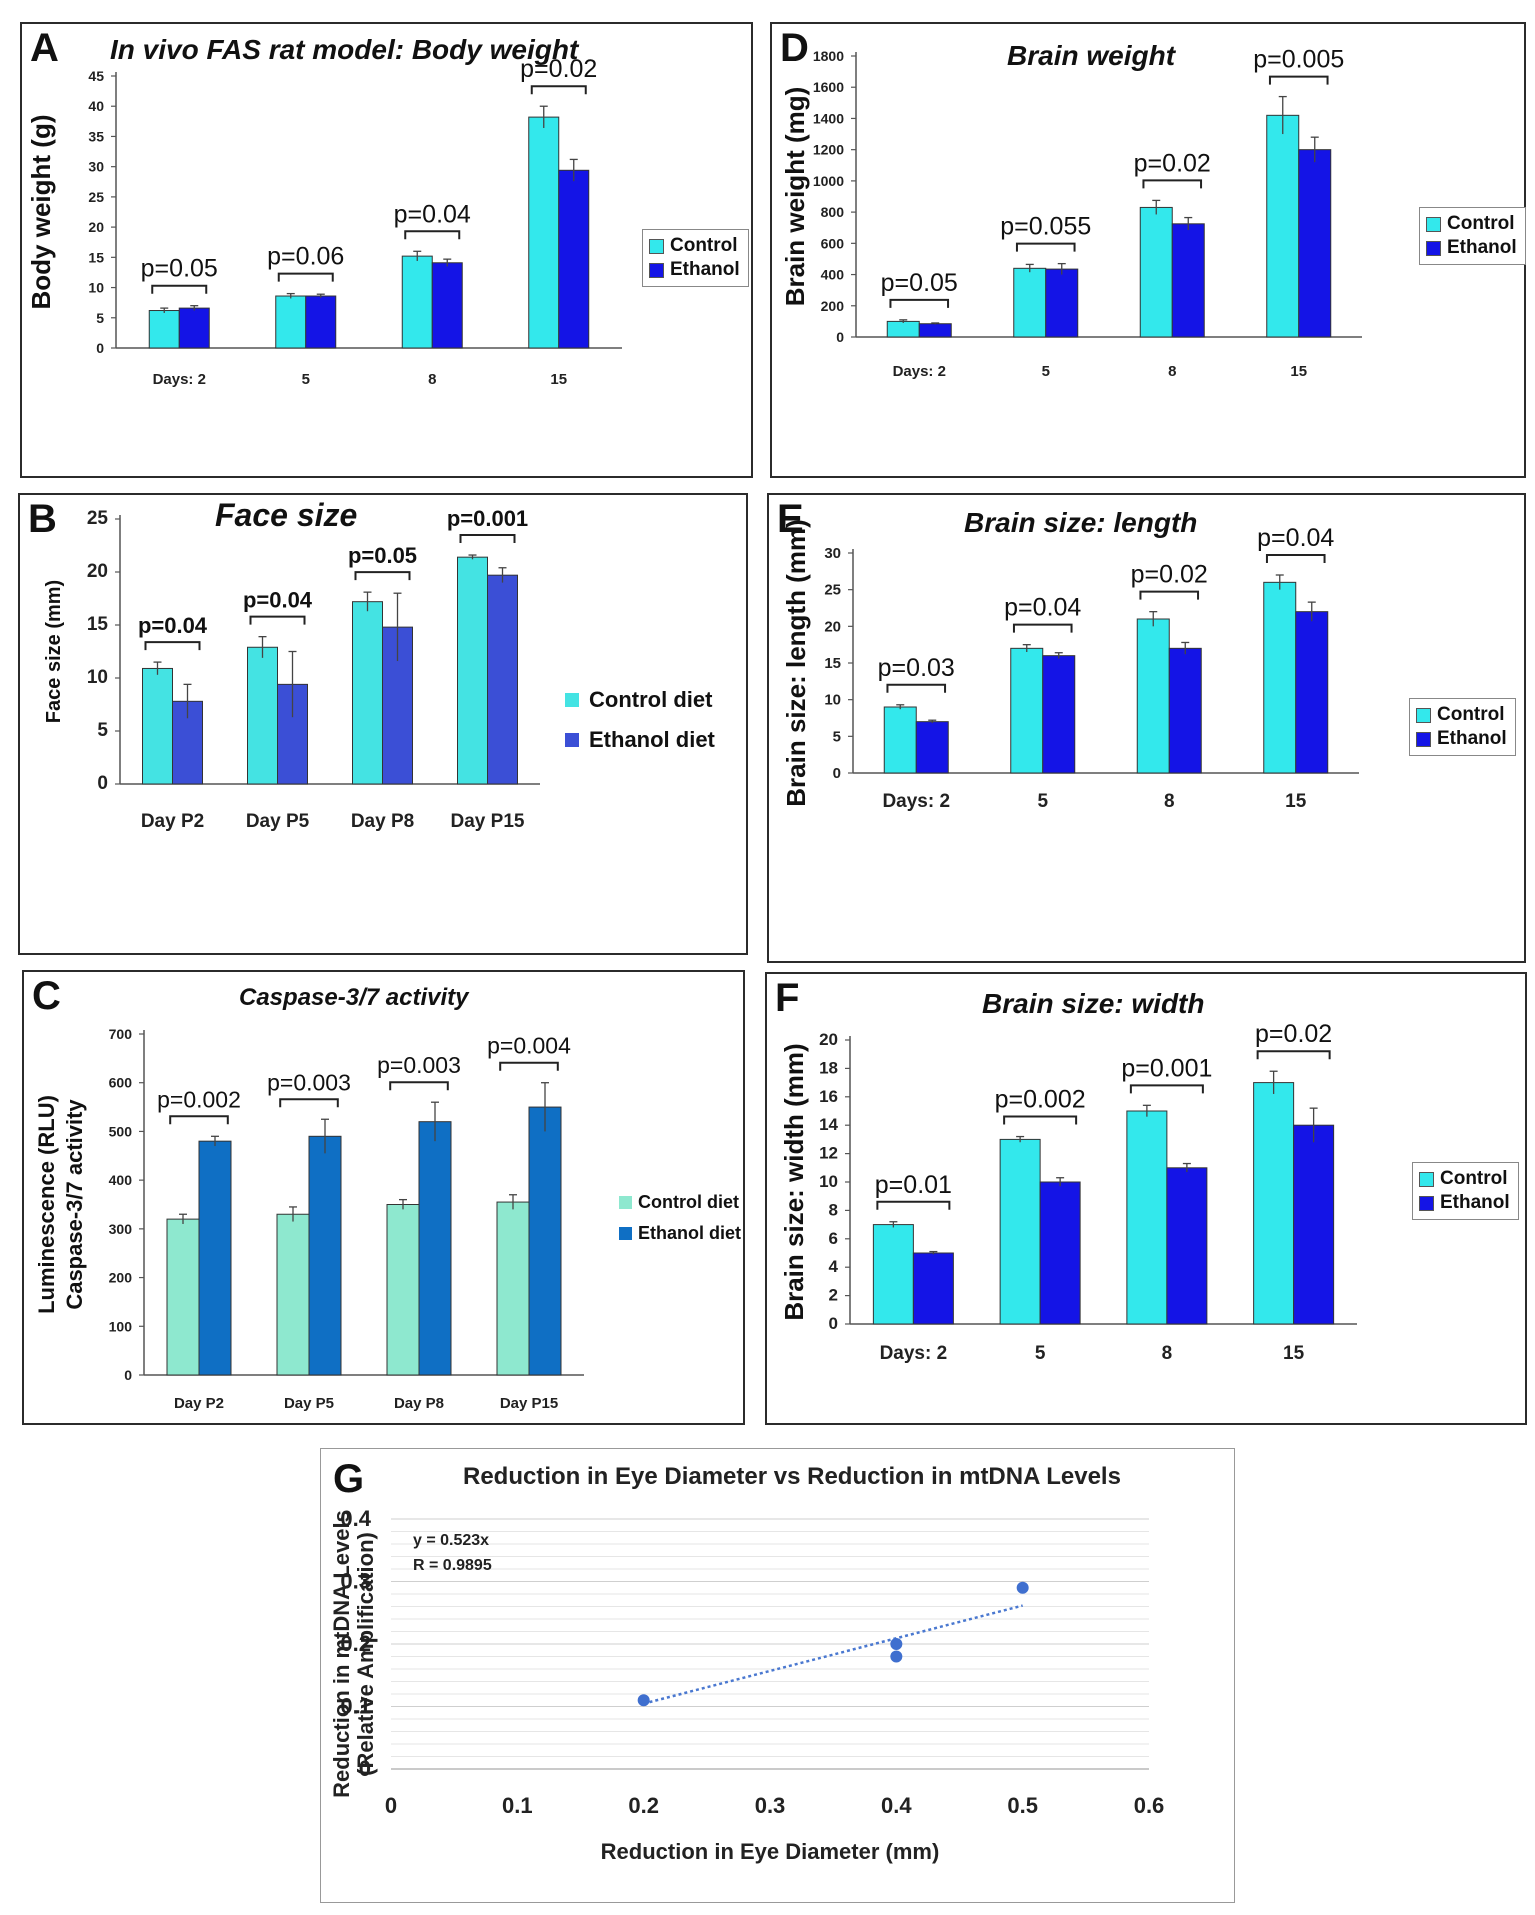 This screenshot has height=1915, width=1535. I want to click on y-tick-label: 1400, so click(828, 118).